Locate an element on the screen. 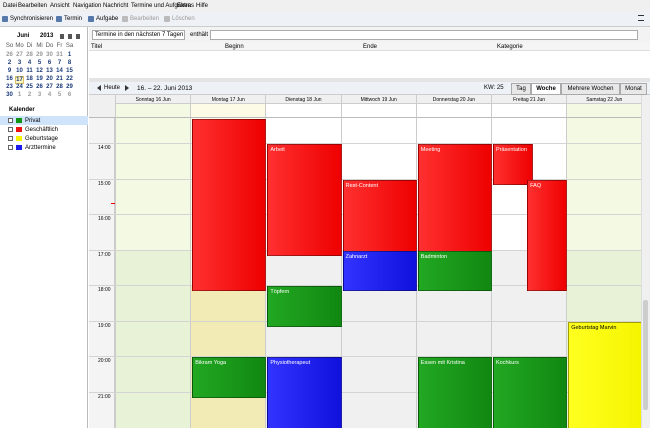 This screenshot has width=650, height=428. day-header: Montag 17 Jun is located at coordinates (228, 99).